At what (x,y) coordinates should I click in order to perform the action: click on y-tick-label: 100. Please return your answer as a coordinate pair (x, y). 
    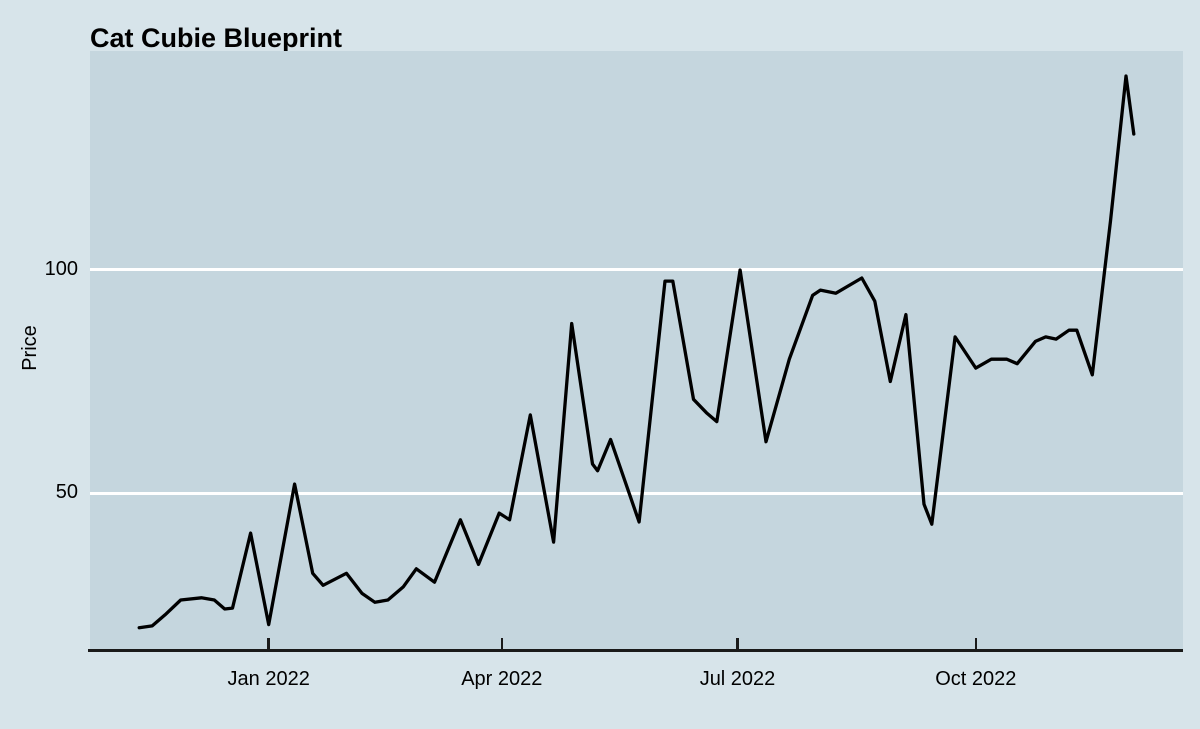
    Looking at the image, I should click on (61, 268).